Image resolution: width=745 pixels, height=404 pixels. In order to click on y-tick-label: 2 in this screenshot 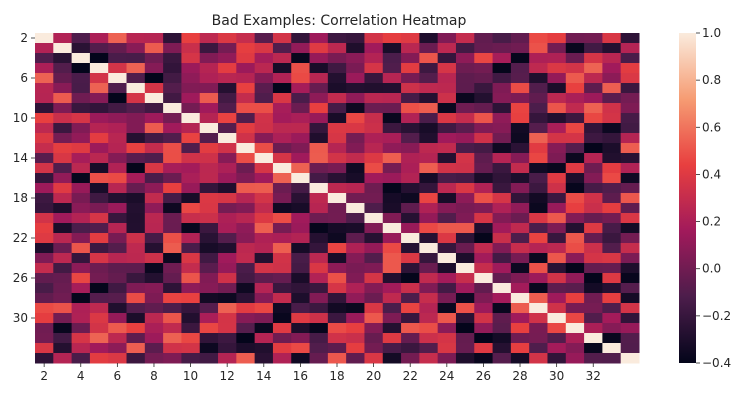, I will do `click(24, 38)`.